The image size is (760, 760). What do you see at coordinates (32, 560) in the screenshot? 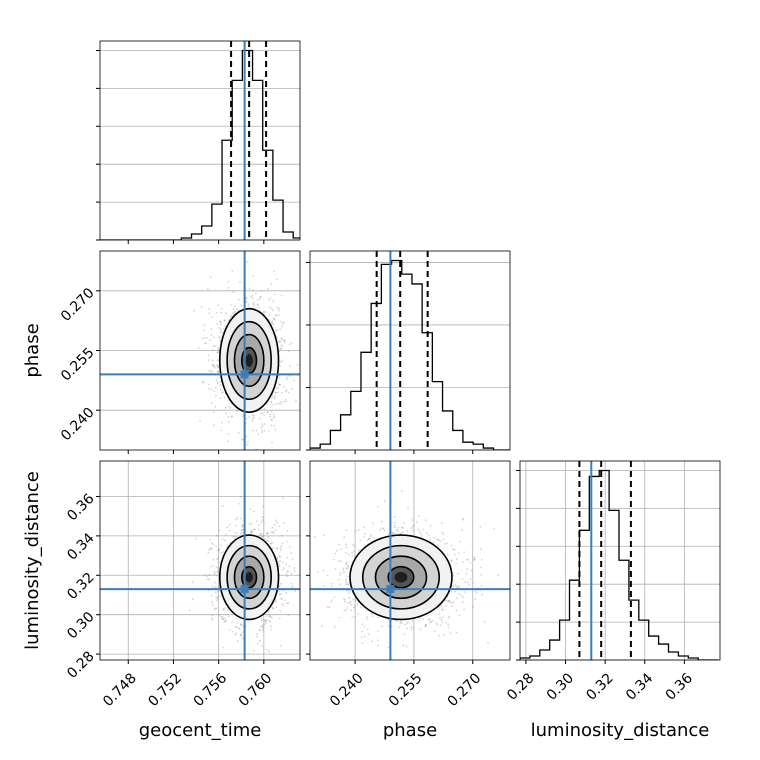
I see `y-axis-label: luminosity_distance` at bounding box center [32, 560].